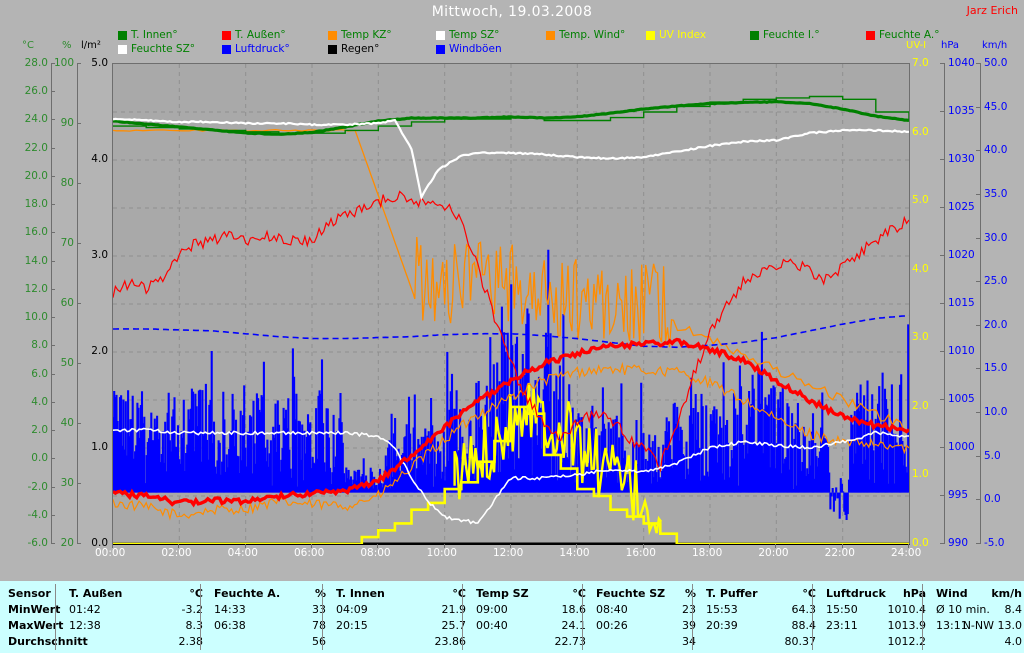  I want to click on axis-label-percent-7: 30, so click(67, 483).